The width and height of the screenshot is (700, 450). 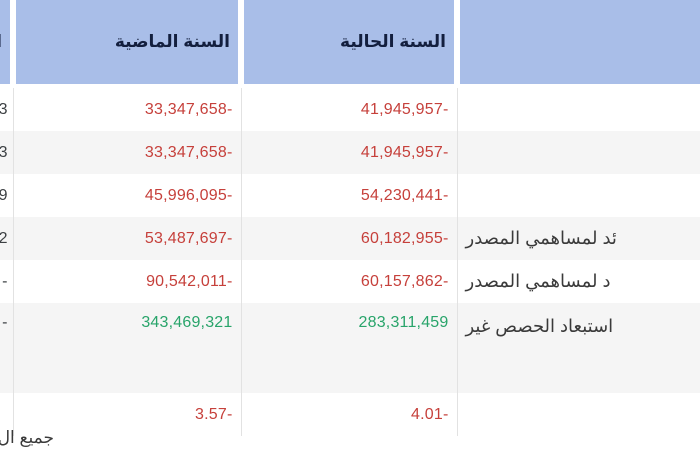 I want to click on current-year-value-cell: 283,311,459, so click(x=348, y=348).